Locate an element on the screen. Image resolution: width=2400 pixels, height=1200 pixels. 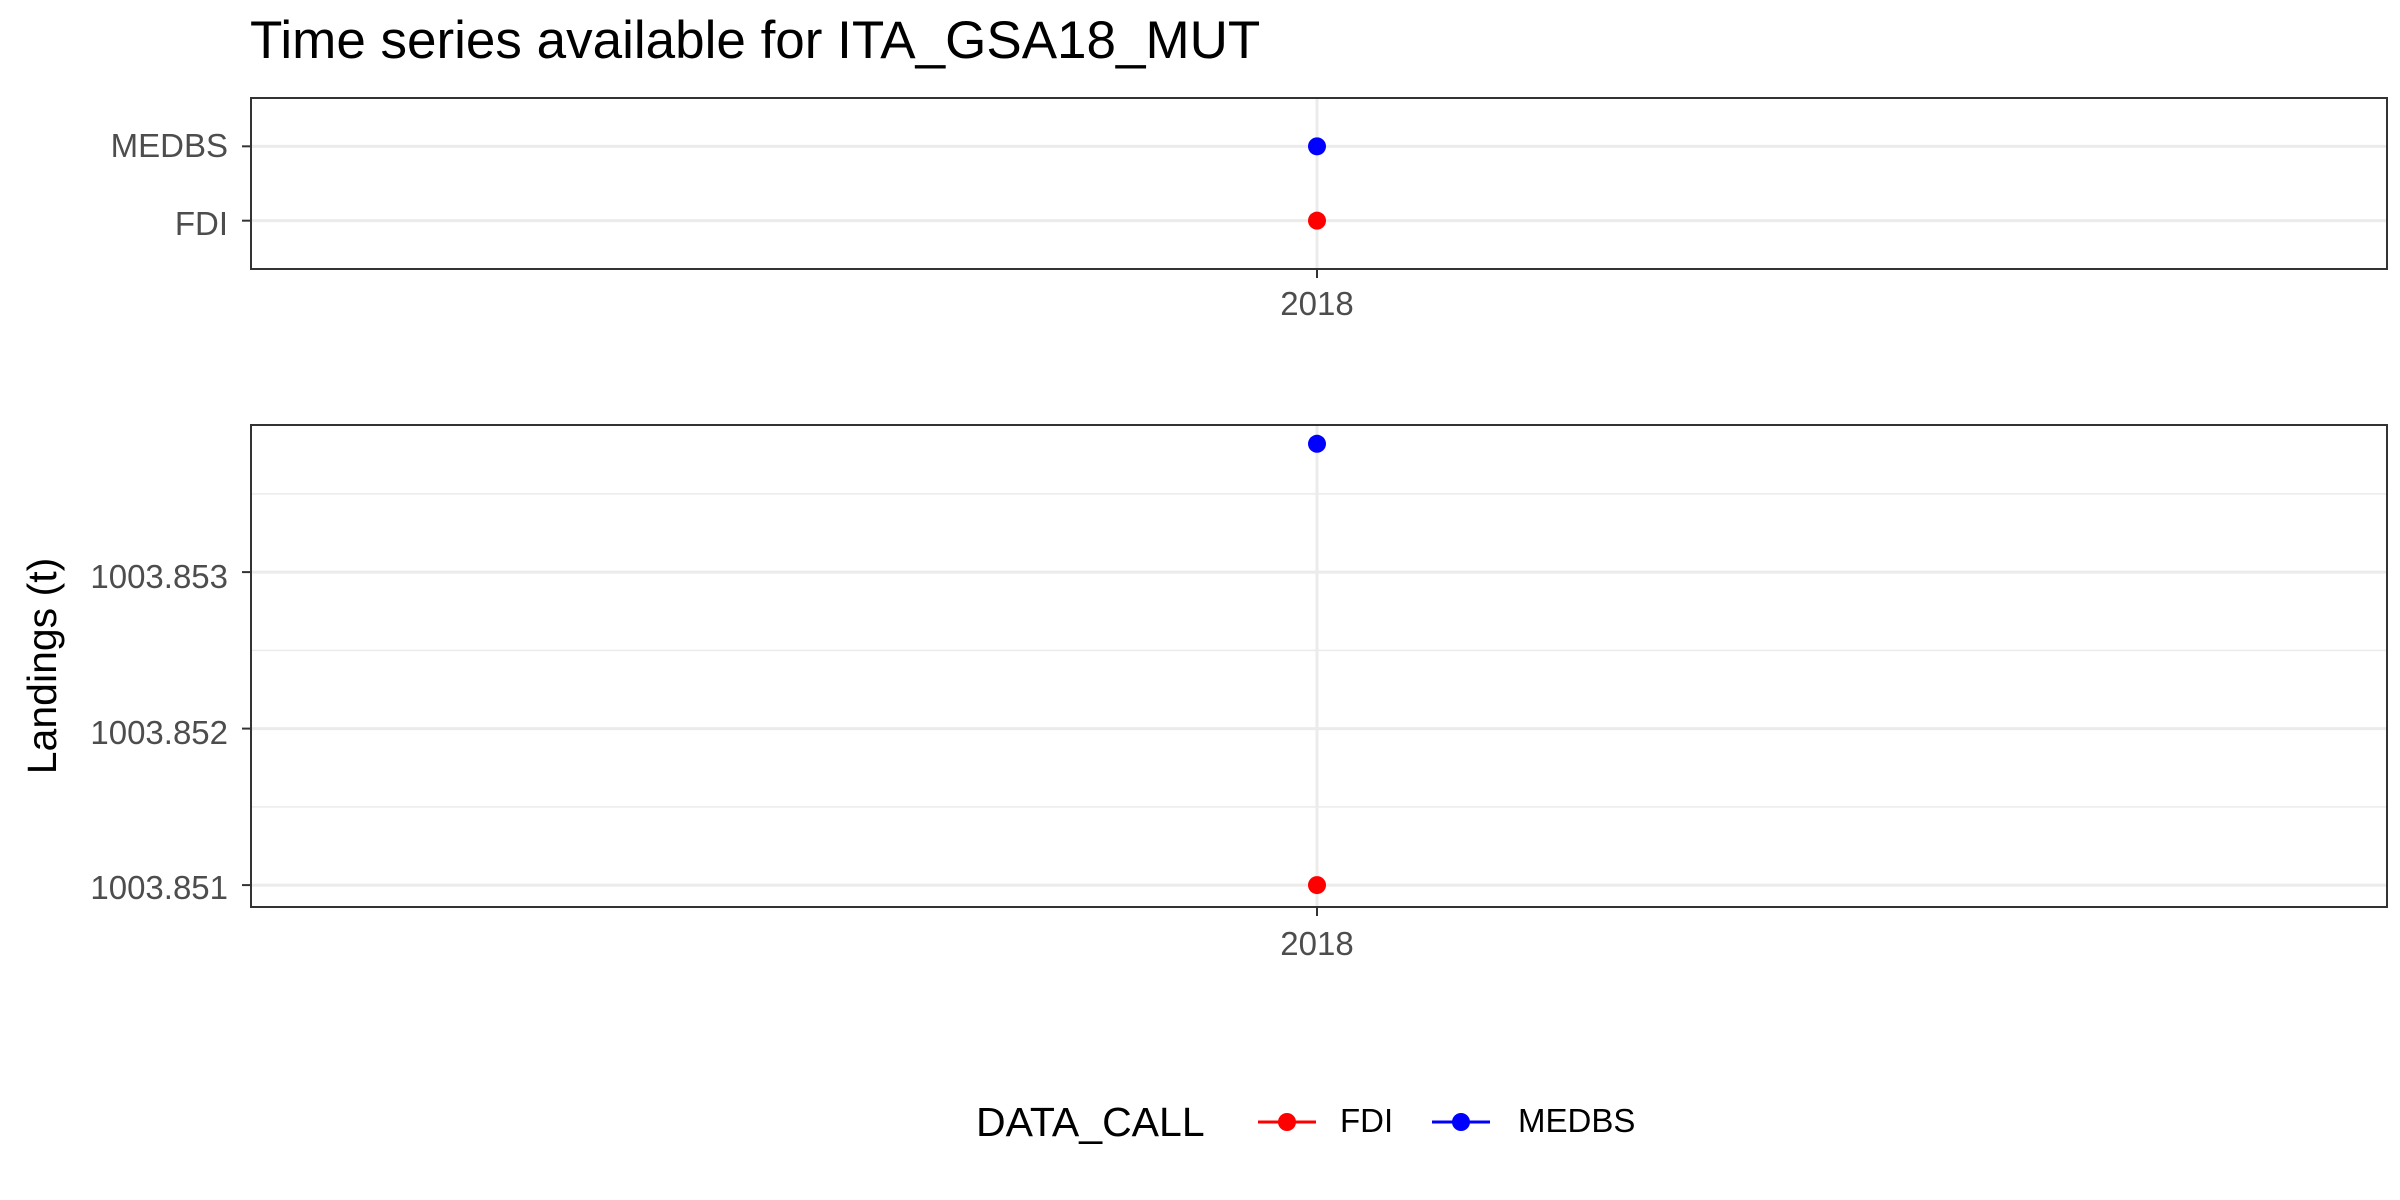
point-fdi-2018-panel1 is located at coordinates (1317, 220).